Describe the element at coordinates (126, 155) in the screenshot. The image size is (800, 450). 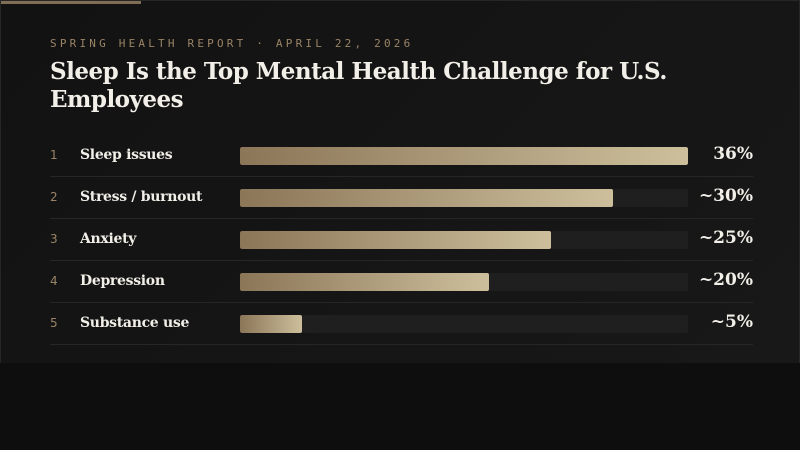
I see `category-label: Sleep issues` at that location.